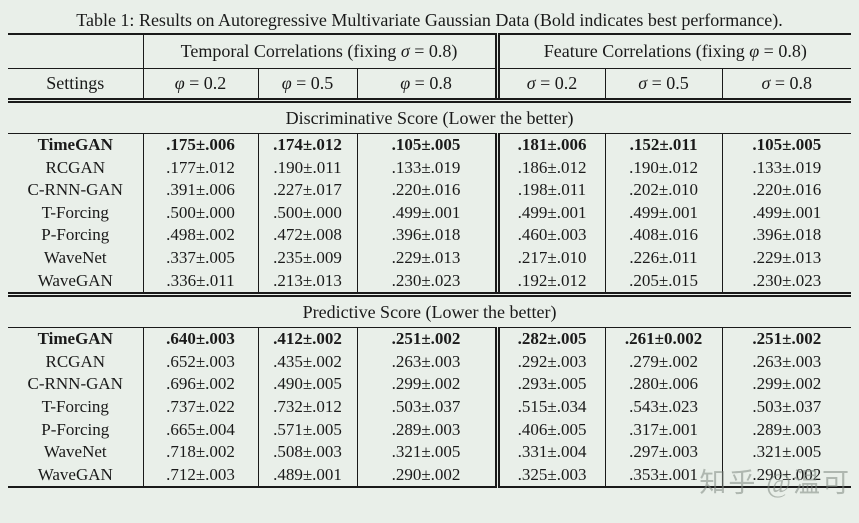 The width and height of the screenshot is (859, 523). What do you see at coordinates (307, 258) in the screenshot?
I see `value-cell: .235±.009` at bounding box center [307, 258].